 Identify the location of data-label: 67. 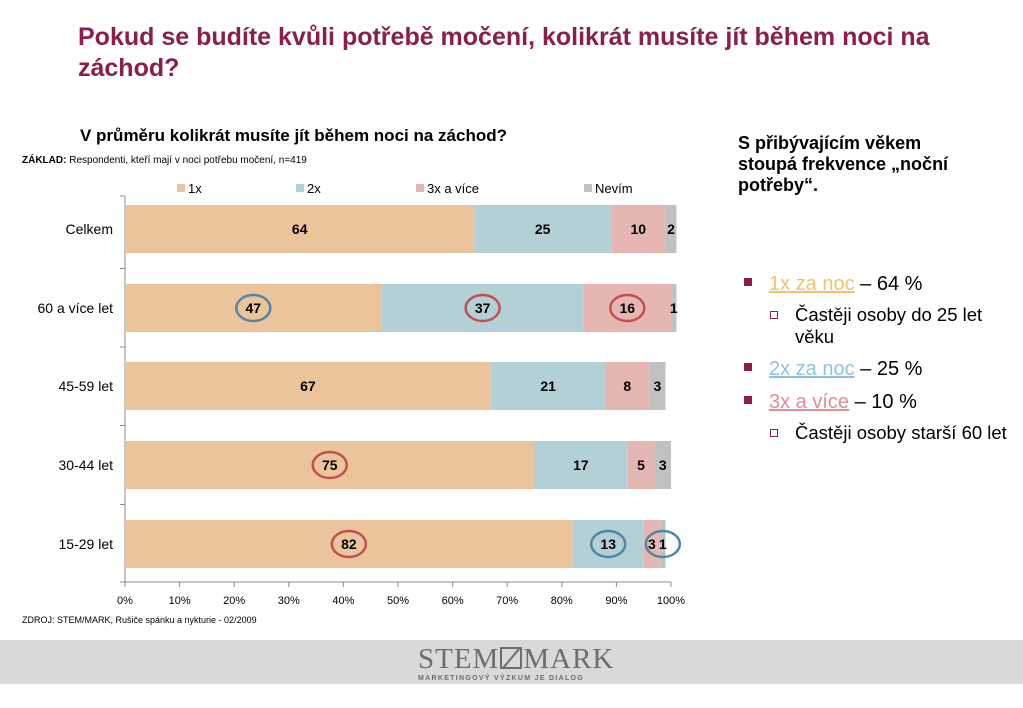
(308, 386).